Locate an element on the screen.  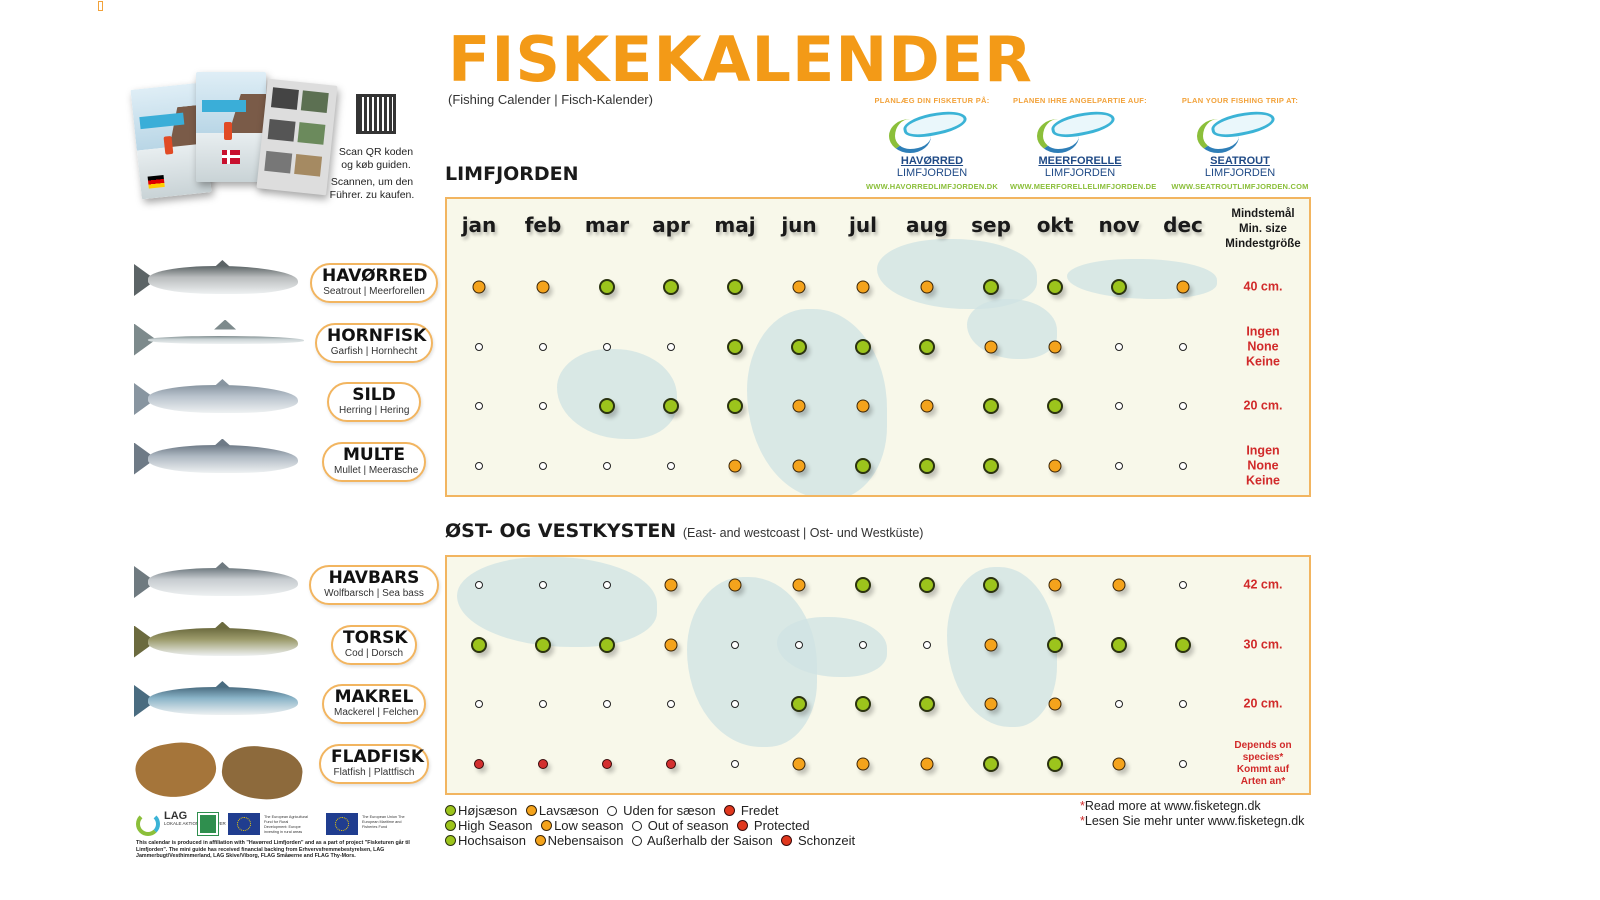
month-mar: mar is located at coordinates (607, 225).